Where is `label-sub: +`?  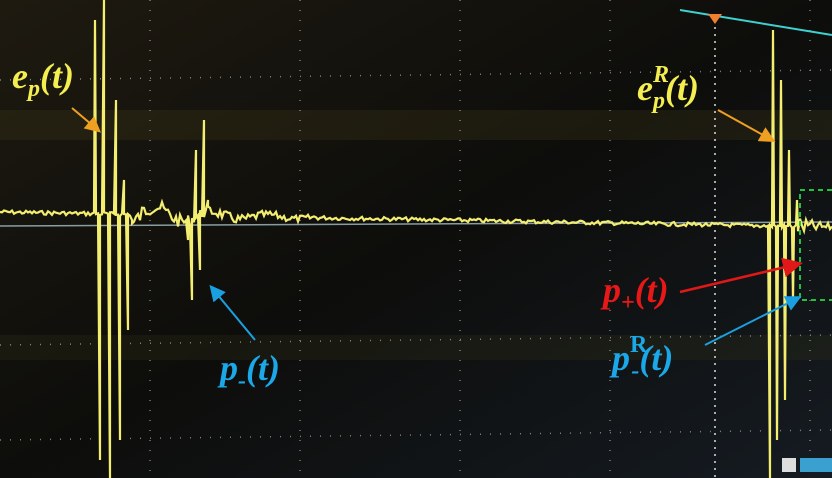 label-sub: + is located at coordinates (628, 303).